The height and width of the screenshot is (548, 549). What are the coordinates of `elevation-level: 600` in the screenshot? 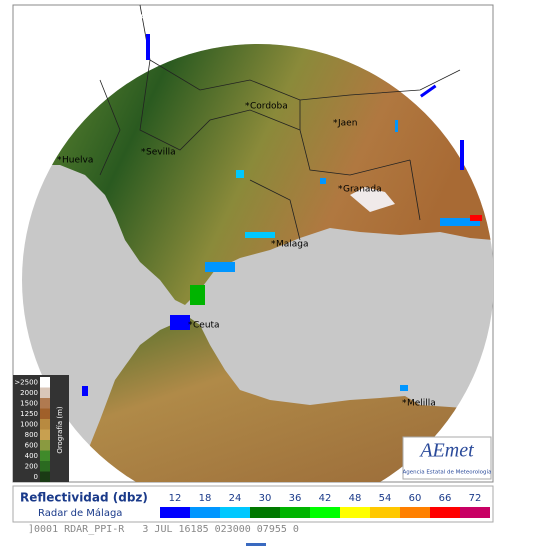 It's located at (31, 445).